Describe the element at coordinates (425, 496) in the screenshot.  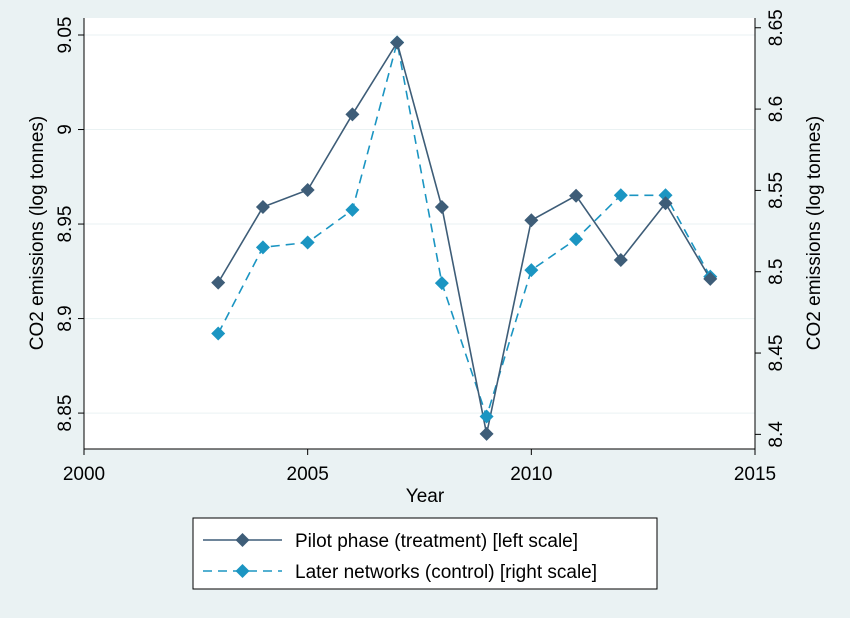
I see `x-axis-title: Year` at that location.